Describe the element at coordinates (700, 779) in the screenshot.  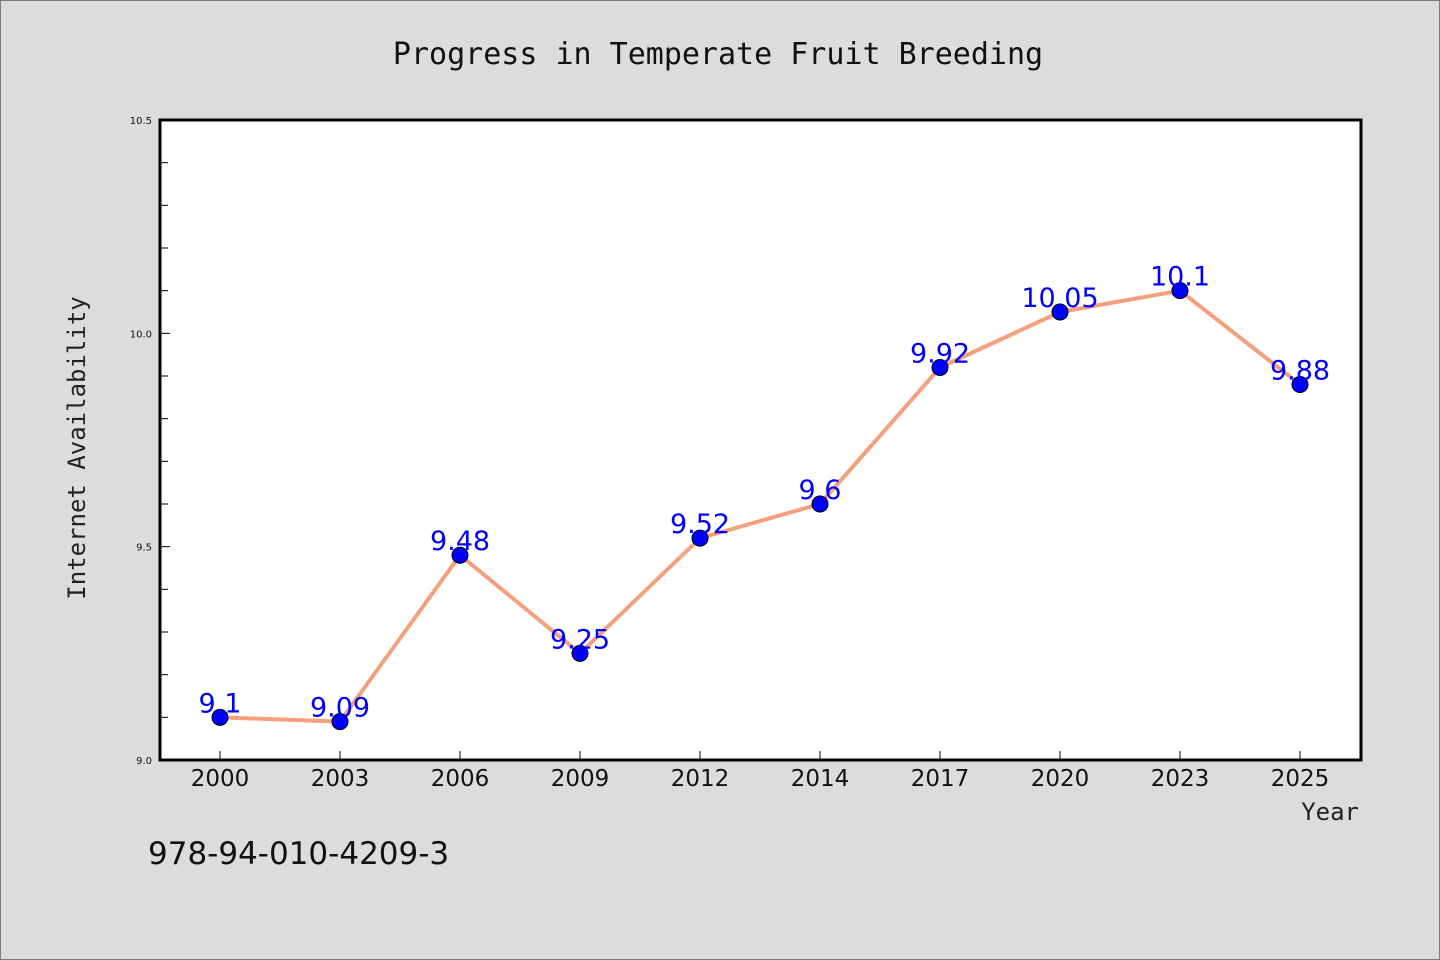
I see `x-tick-label: 2012` at that location.